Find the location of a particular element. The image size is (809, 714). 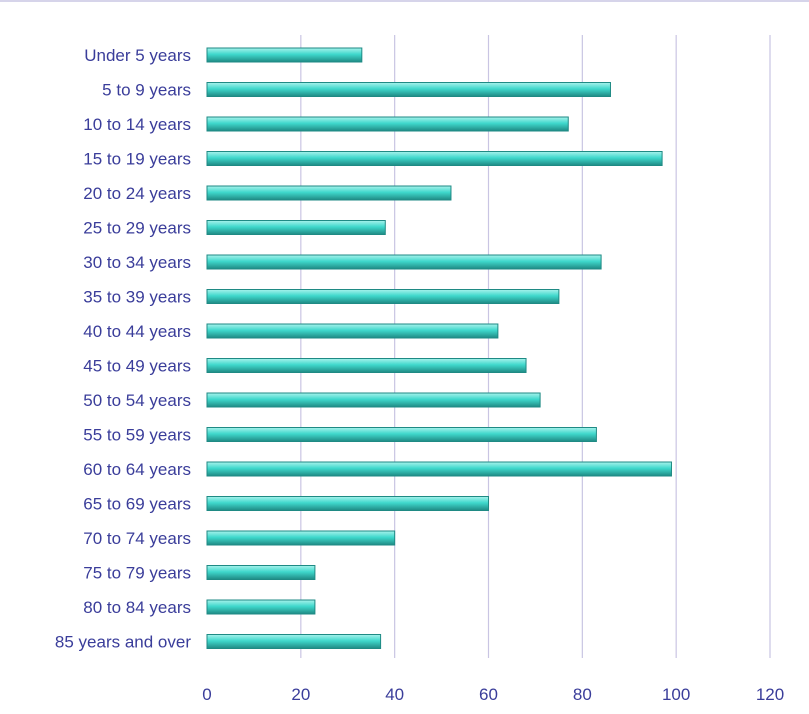

x-tick-label: 60 is located at coordinates (488, 694).